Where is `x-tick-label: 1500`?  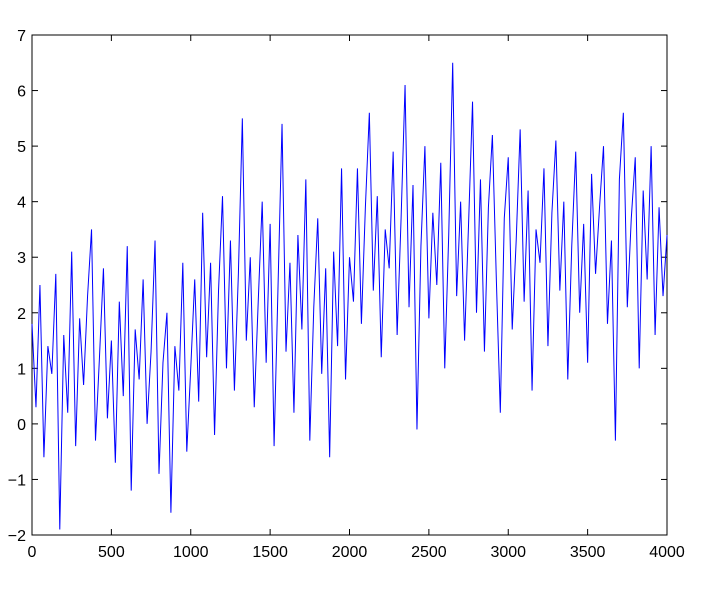 x-tick-label: 1500 is located at coordinates (270, 552).